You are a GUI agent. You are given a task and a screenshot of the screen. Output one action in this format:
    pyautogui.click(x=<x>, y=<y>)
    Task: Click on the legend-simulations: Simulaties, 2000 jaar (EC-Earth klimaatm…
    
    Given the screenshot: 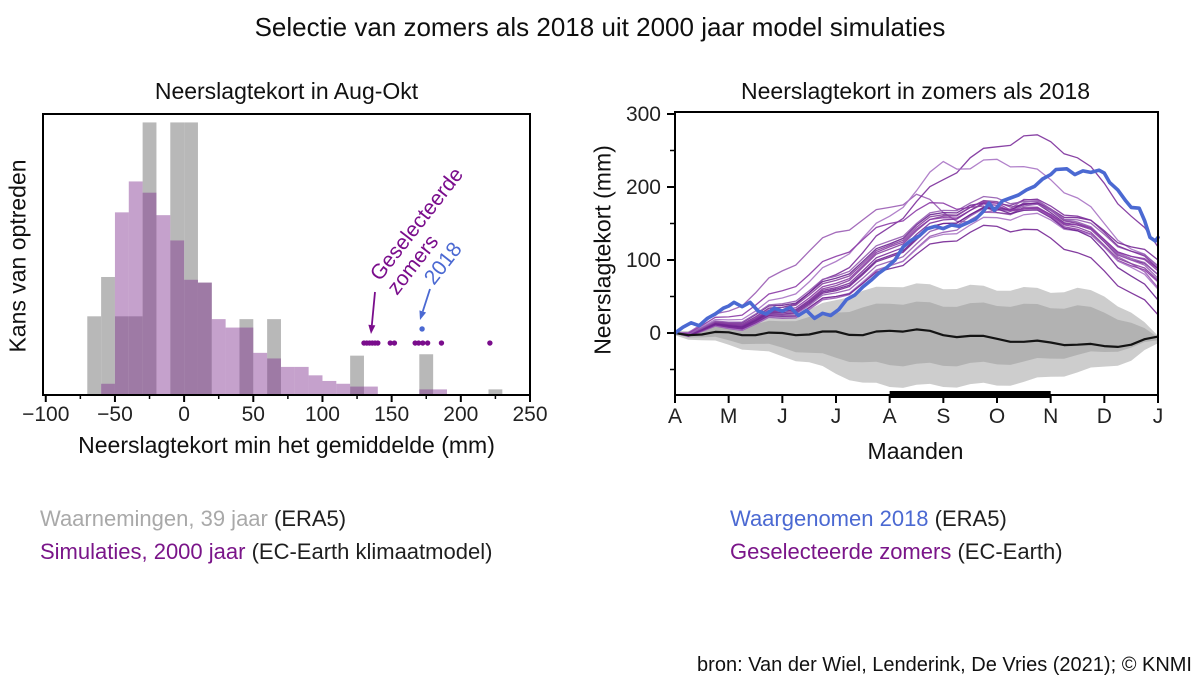 What is the action you would take?
    pyautogui.click(x=266, y=551)
    